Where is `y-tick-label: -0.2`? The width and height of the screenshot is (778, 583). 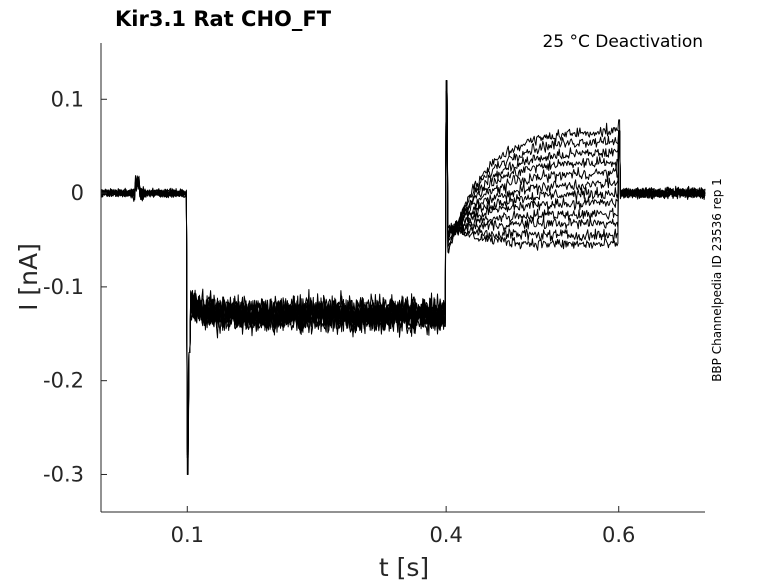
y-tick-label: -0.2 is located at coordinates (63, 381).